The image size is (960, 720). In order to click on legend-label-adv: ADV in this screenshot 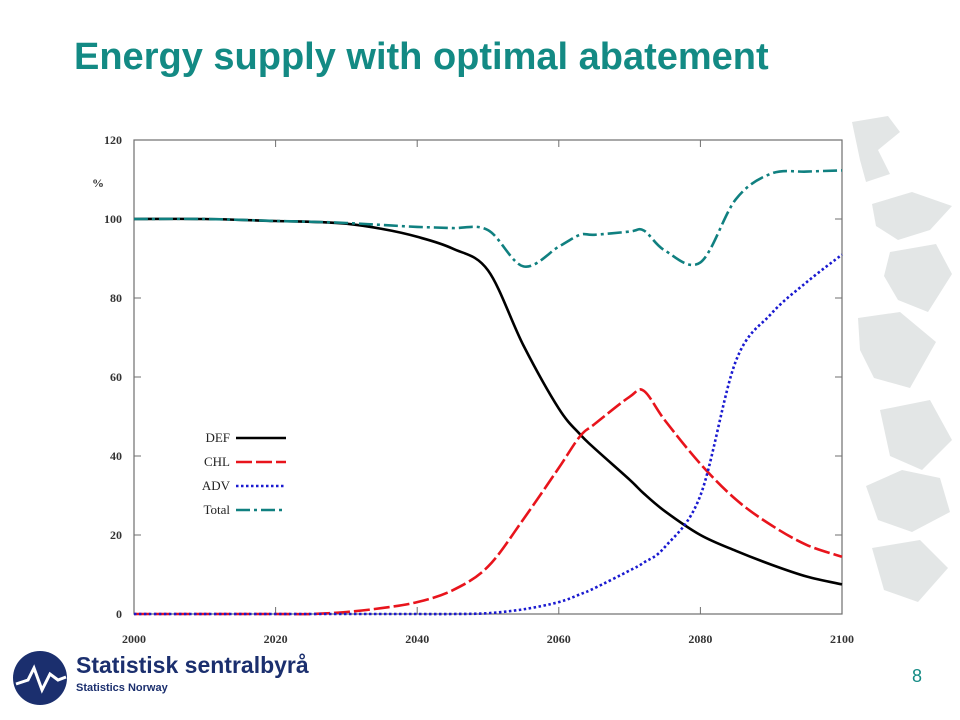, I will do `click(216, 485)`.